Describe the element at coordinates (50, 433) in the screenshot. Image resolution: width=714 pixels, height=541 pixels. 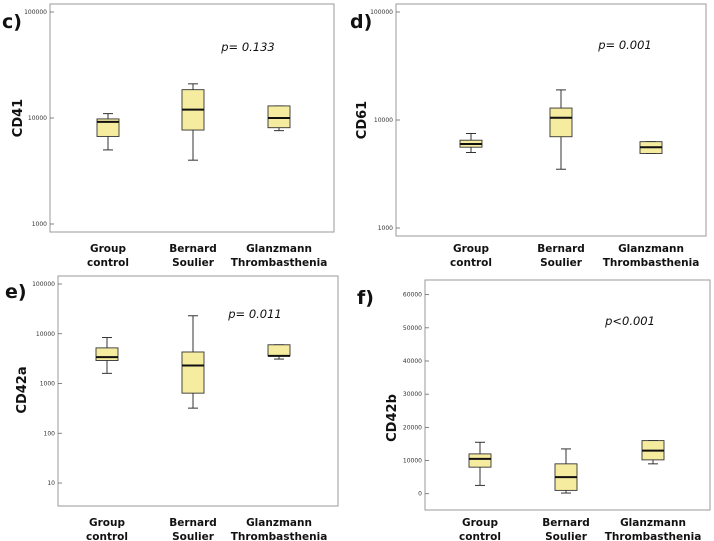
I see `y-tick-label: 100` at that location.